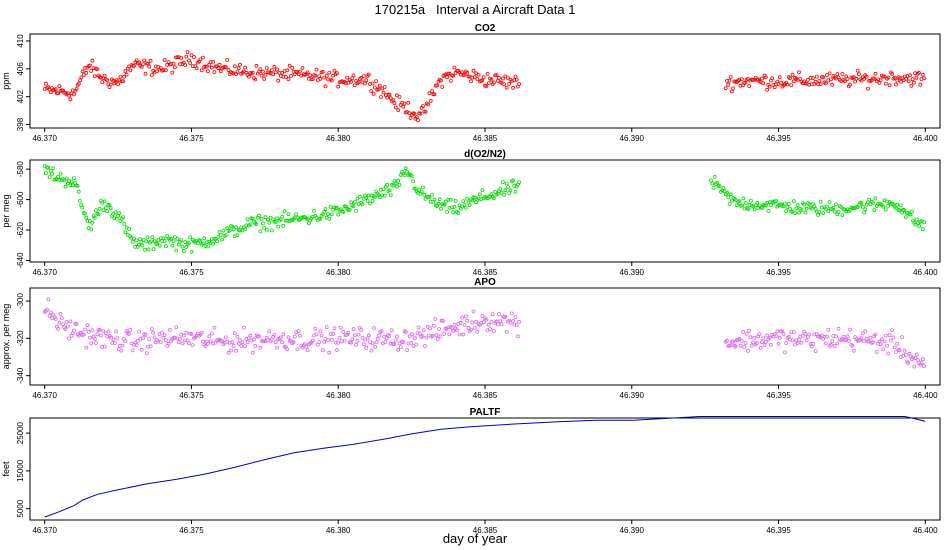  I want to click on y-tick-label: 410, so click(20, 41).